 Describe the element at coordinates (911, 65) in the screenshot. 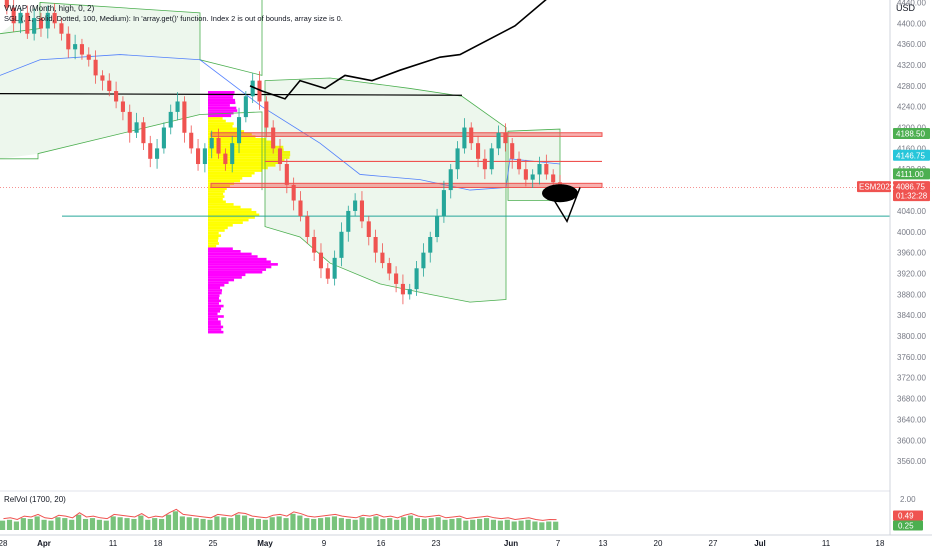

I see `price-tick-label: 4320.00` at that location.